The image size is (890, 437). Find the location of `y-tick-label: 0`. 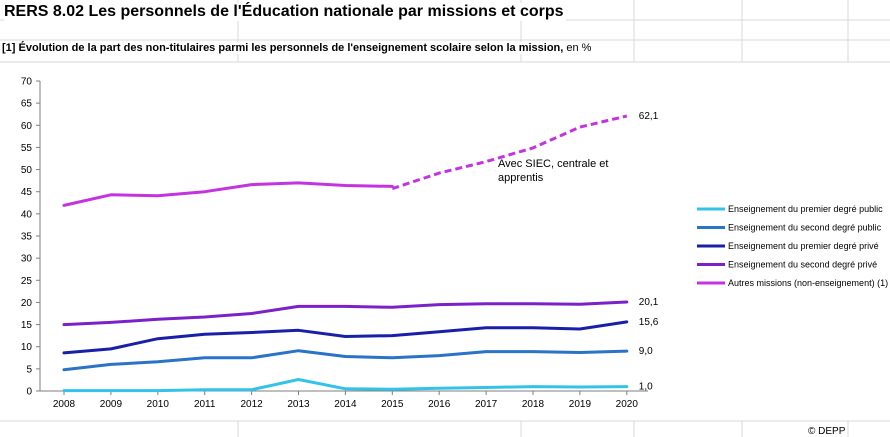

y-tick-label: 0 is located at coordinates (29, 392).